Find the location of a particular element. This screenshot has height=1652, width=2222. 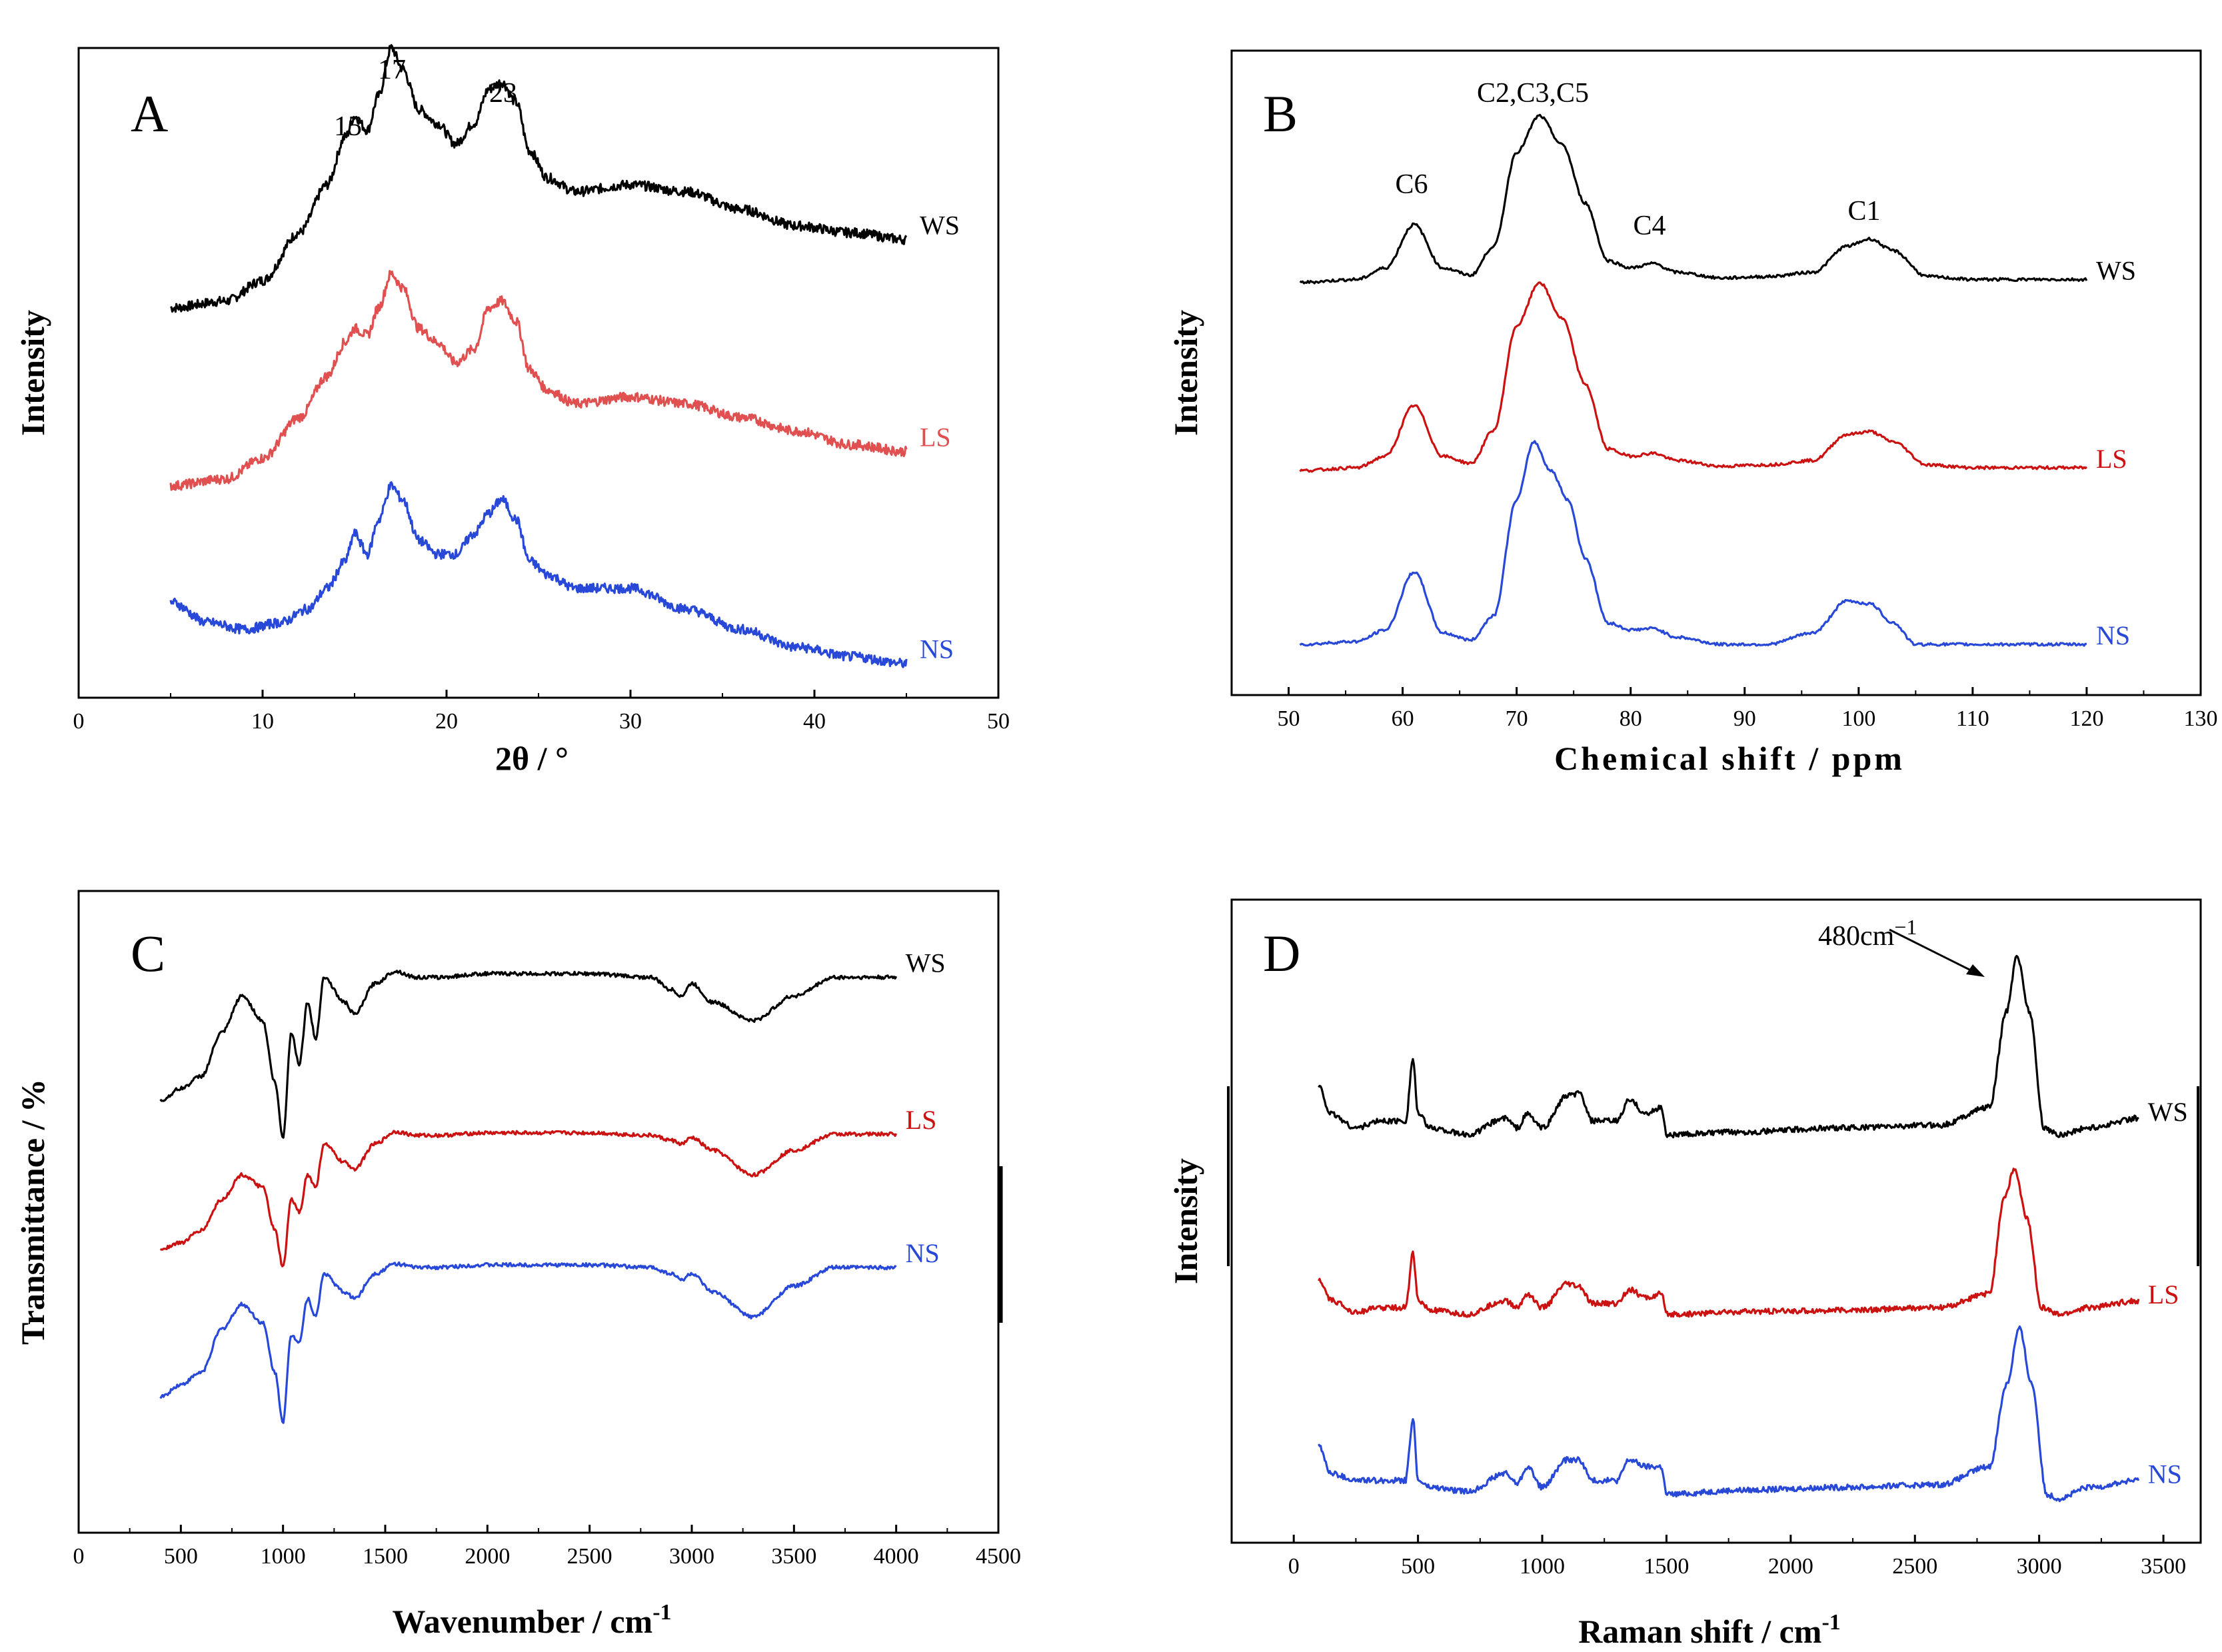

x-axis-title: 2θ / ° is located at coordinates (531, 759).